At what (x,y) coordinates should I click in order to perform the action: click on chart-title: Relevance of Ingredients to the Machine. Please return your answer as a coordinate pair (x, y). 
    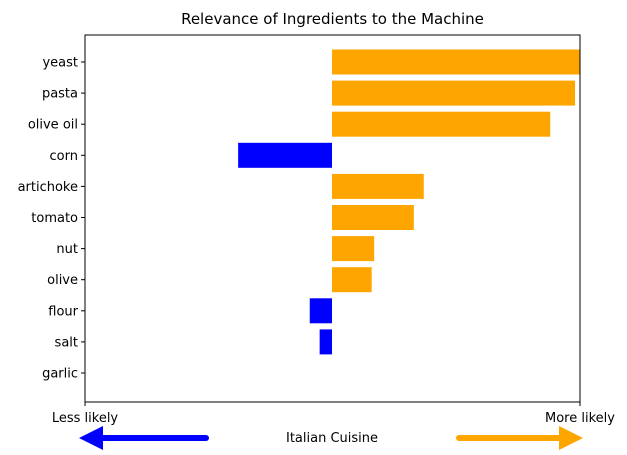
    Looking at the image, I should click on (332, 19).